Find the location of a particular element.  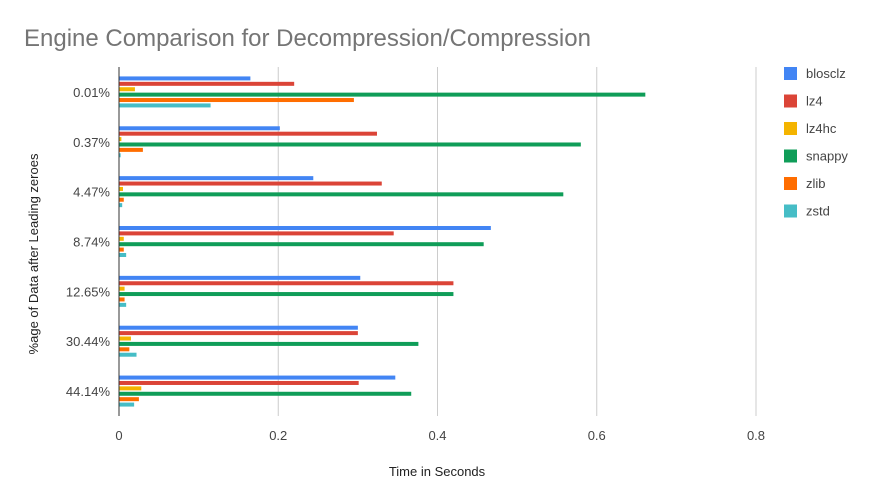

y-tick-label: 8.74% is located at coordinates (91, 242).